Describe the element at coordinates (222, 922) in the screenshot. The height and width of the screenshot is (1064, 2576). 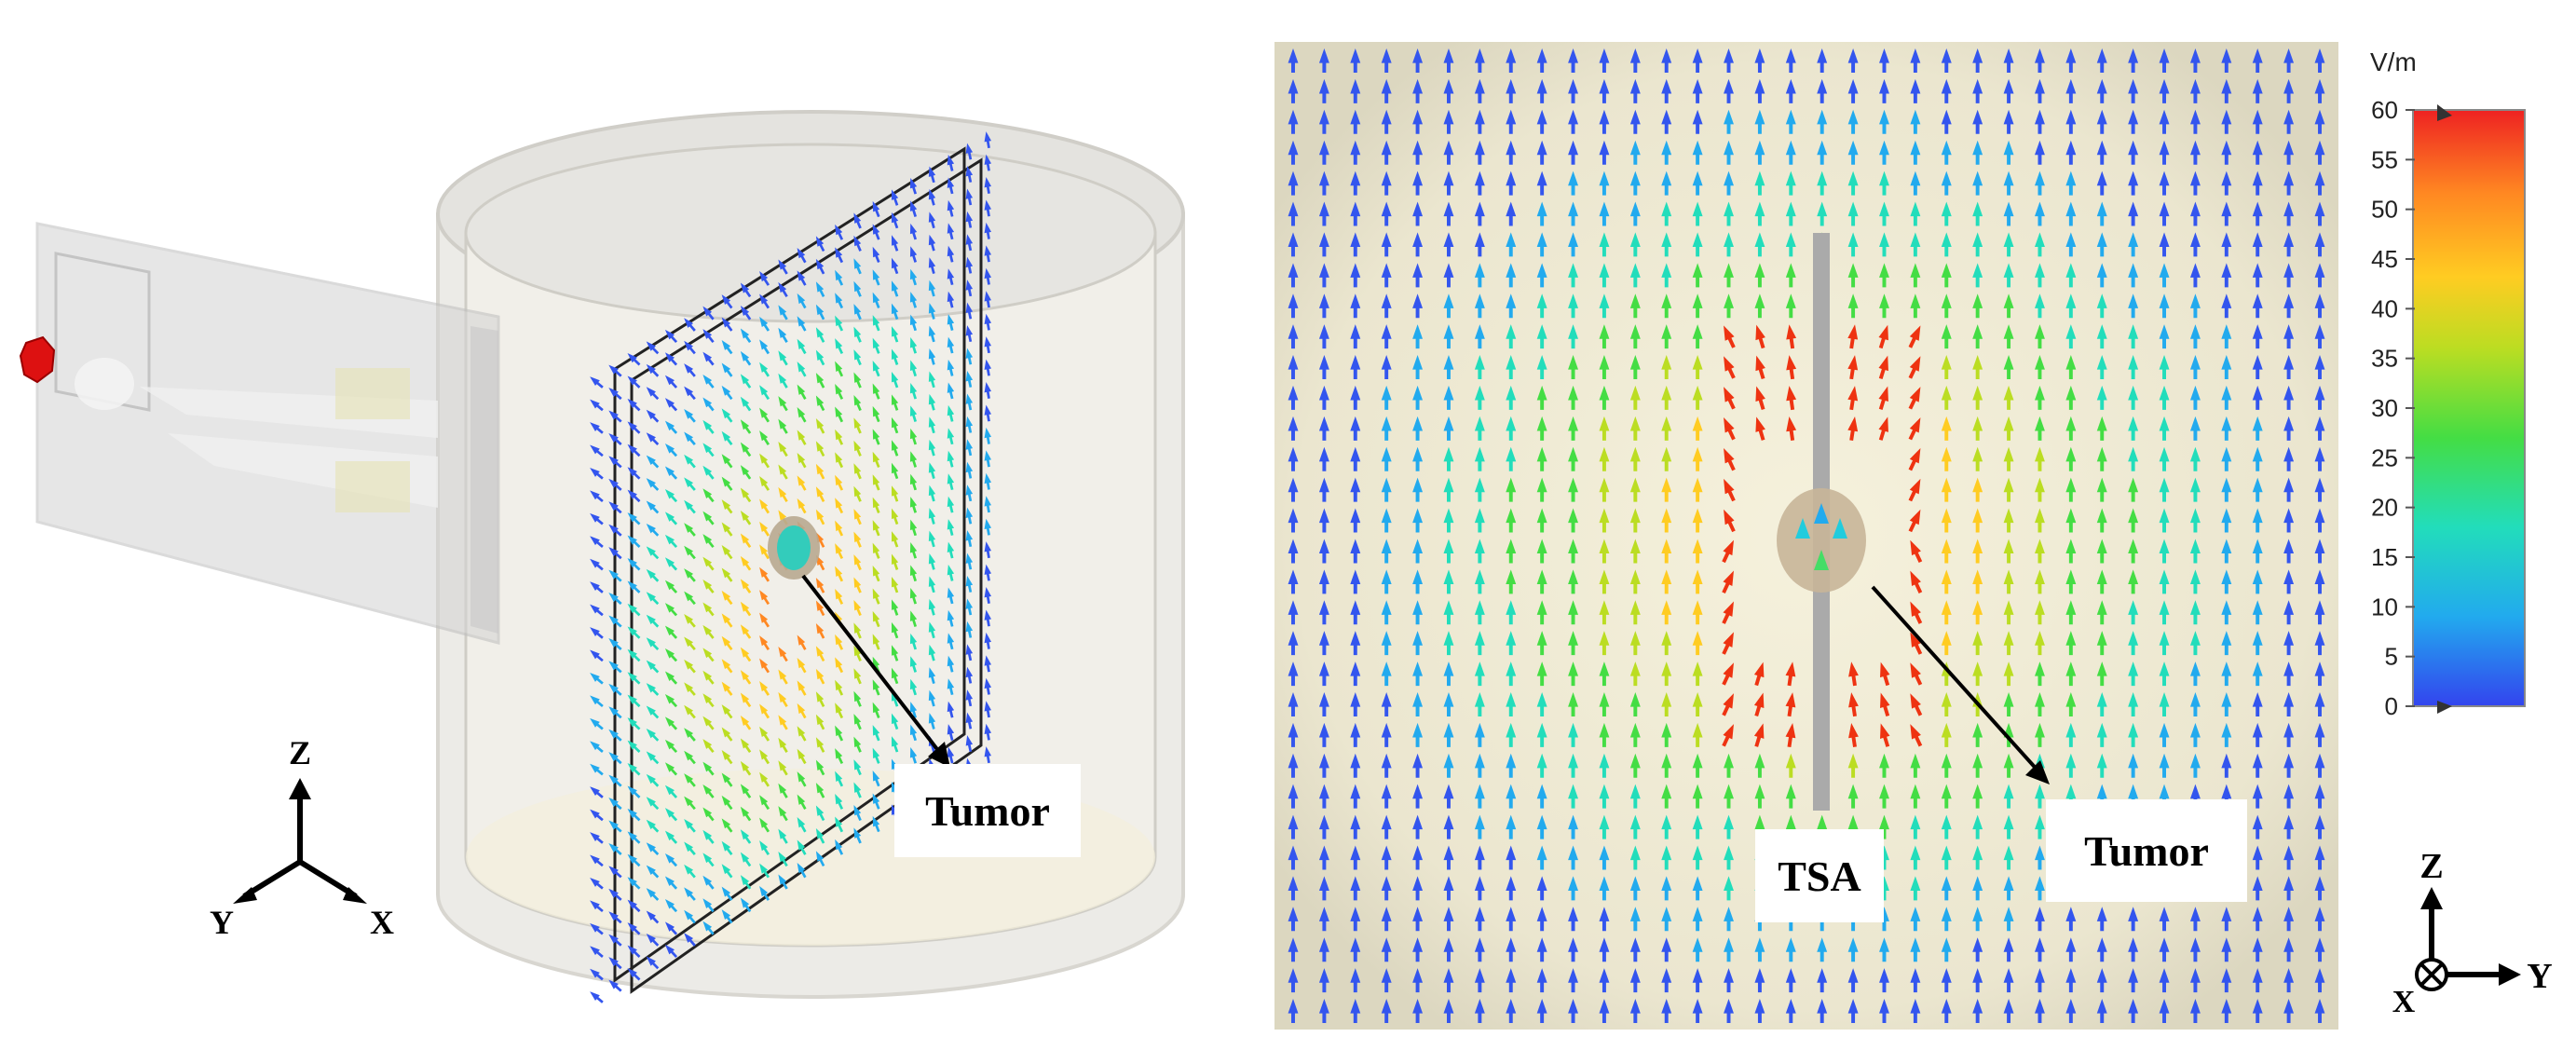
I see `left-axis-y-label: Y` at that location.